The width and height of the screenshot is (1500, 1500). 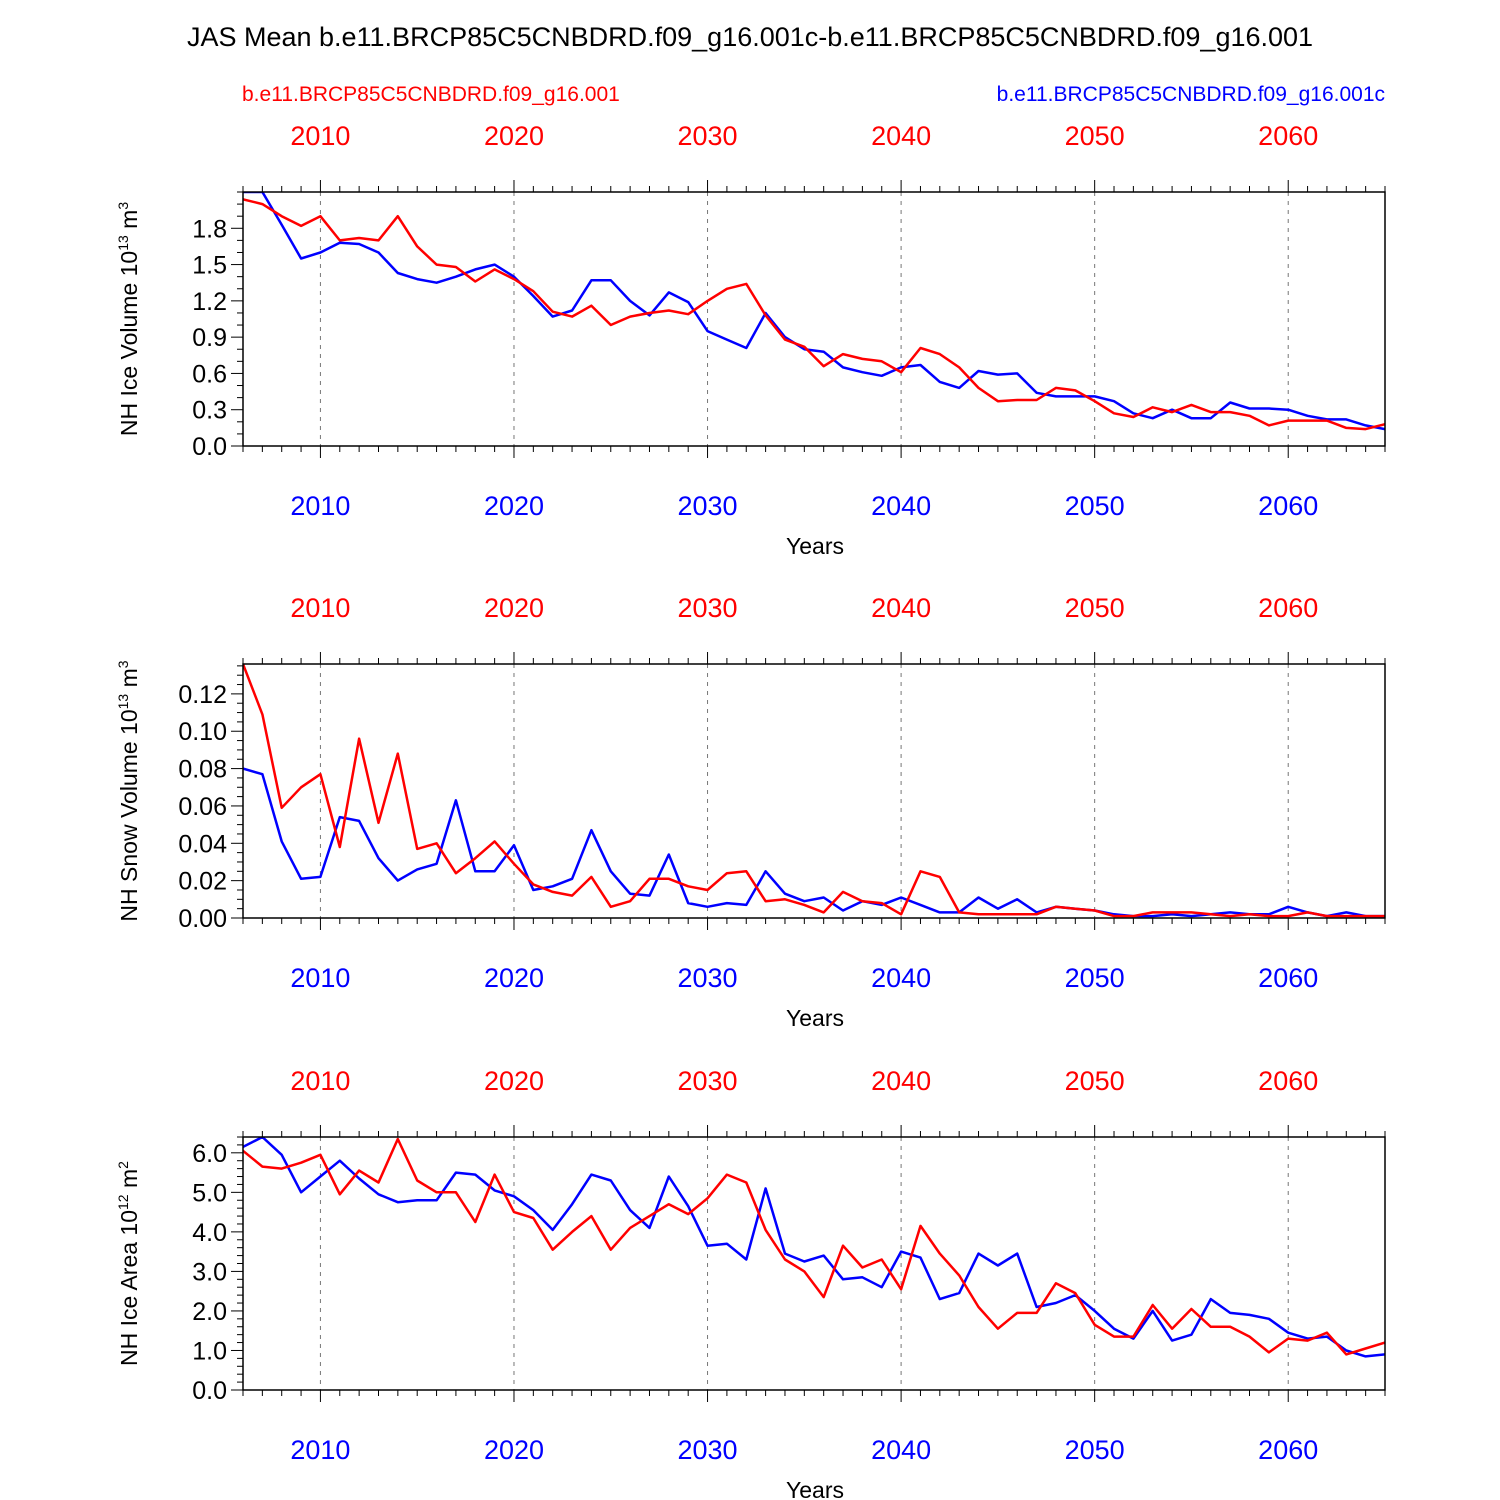 I want to click on y-axis-label-main: NH Snow Volume 10, so click(x=129, y=815).